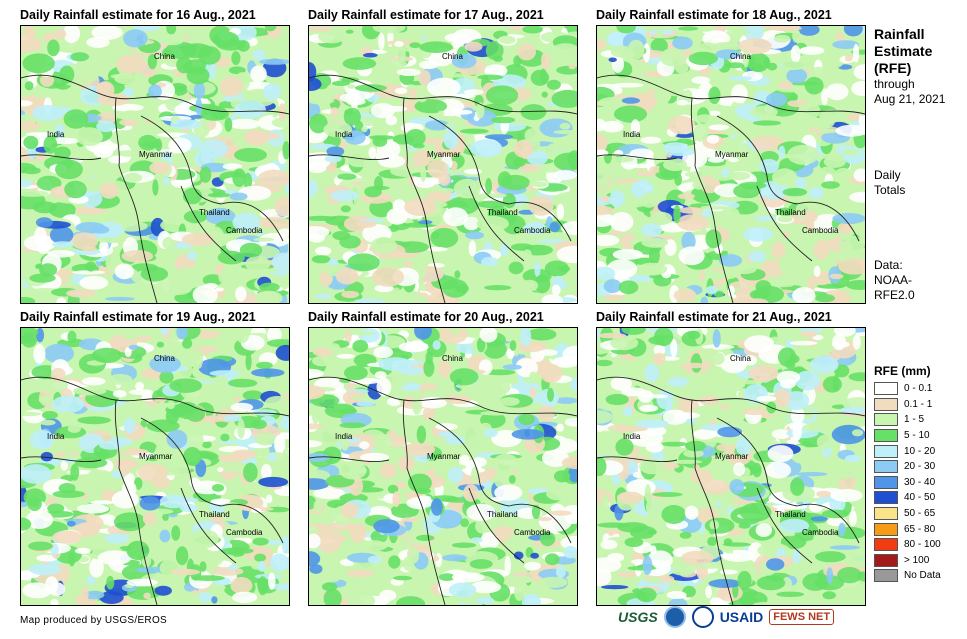  I want to click on legend-item: 1 - 5, so click(907, 420).